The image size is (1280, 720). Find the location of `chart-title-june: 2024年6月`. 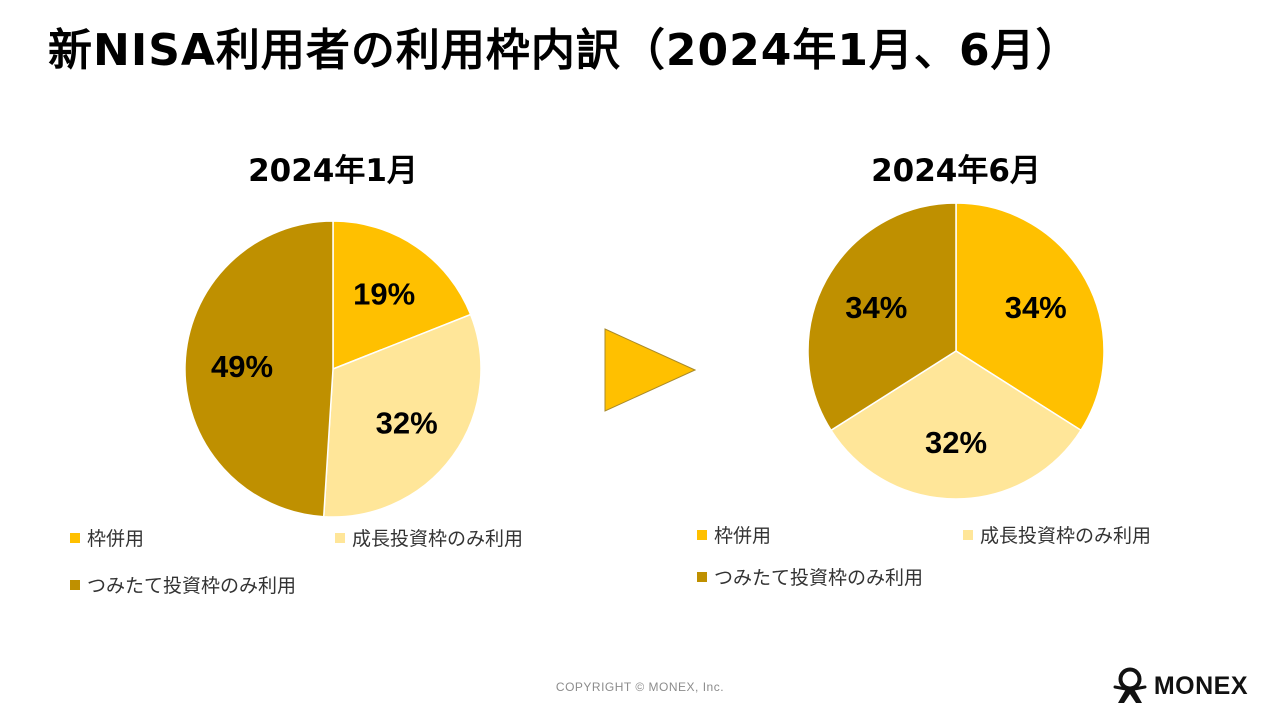

chart-title-june: 2024年6月 is located at coordinates (956, 171).